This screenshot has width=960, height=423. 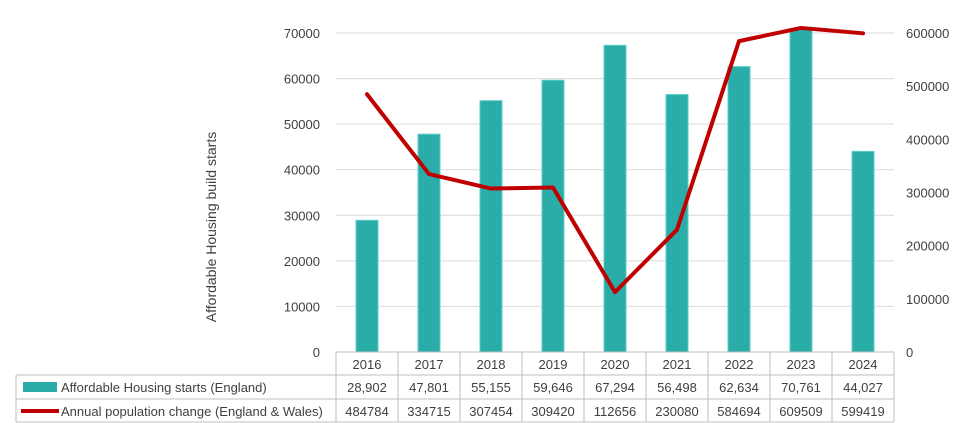 What do you see at coordinates (429, 364) in the screenshot?
I see `x-tick-label: 2017` at bounding box center [429, 364].